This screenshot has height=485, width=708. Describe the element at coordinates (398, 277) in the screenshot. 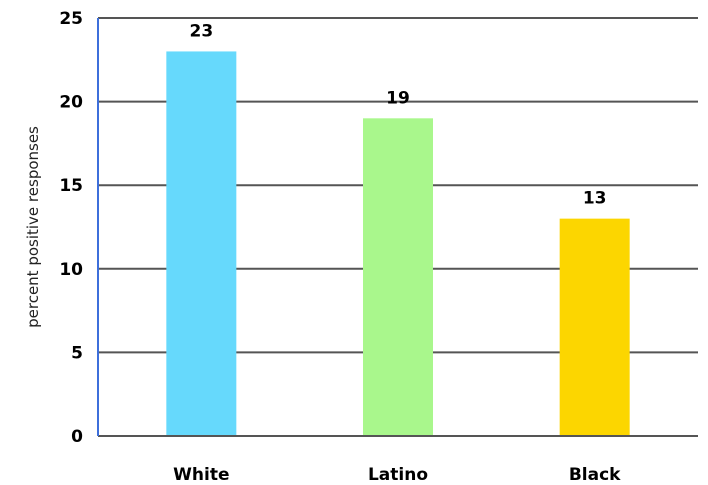

I see `bar-latino` at that location.